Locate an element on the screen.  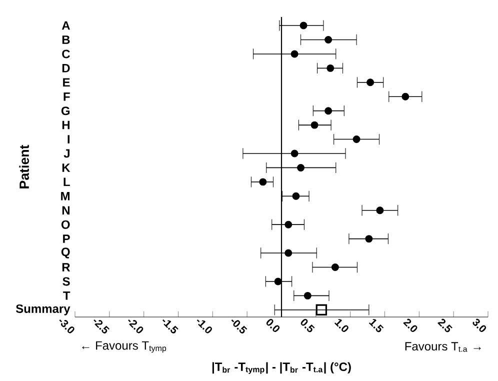
y-tick-label: I is located at coordinates (69, 139).